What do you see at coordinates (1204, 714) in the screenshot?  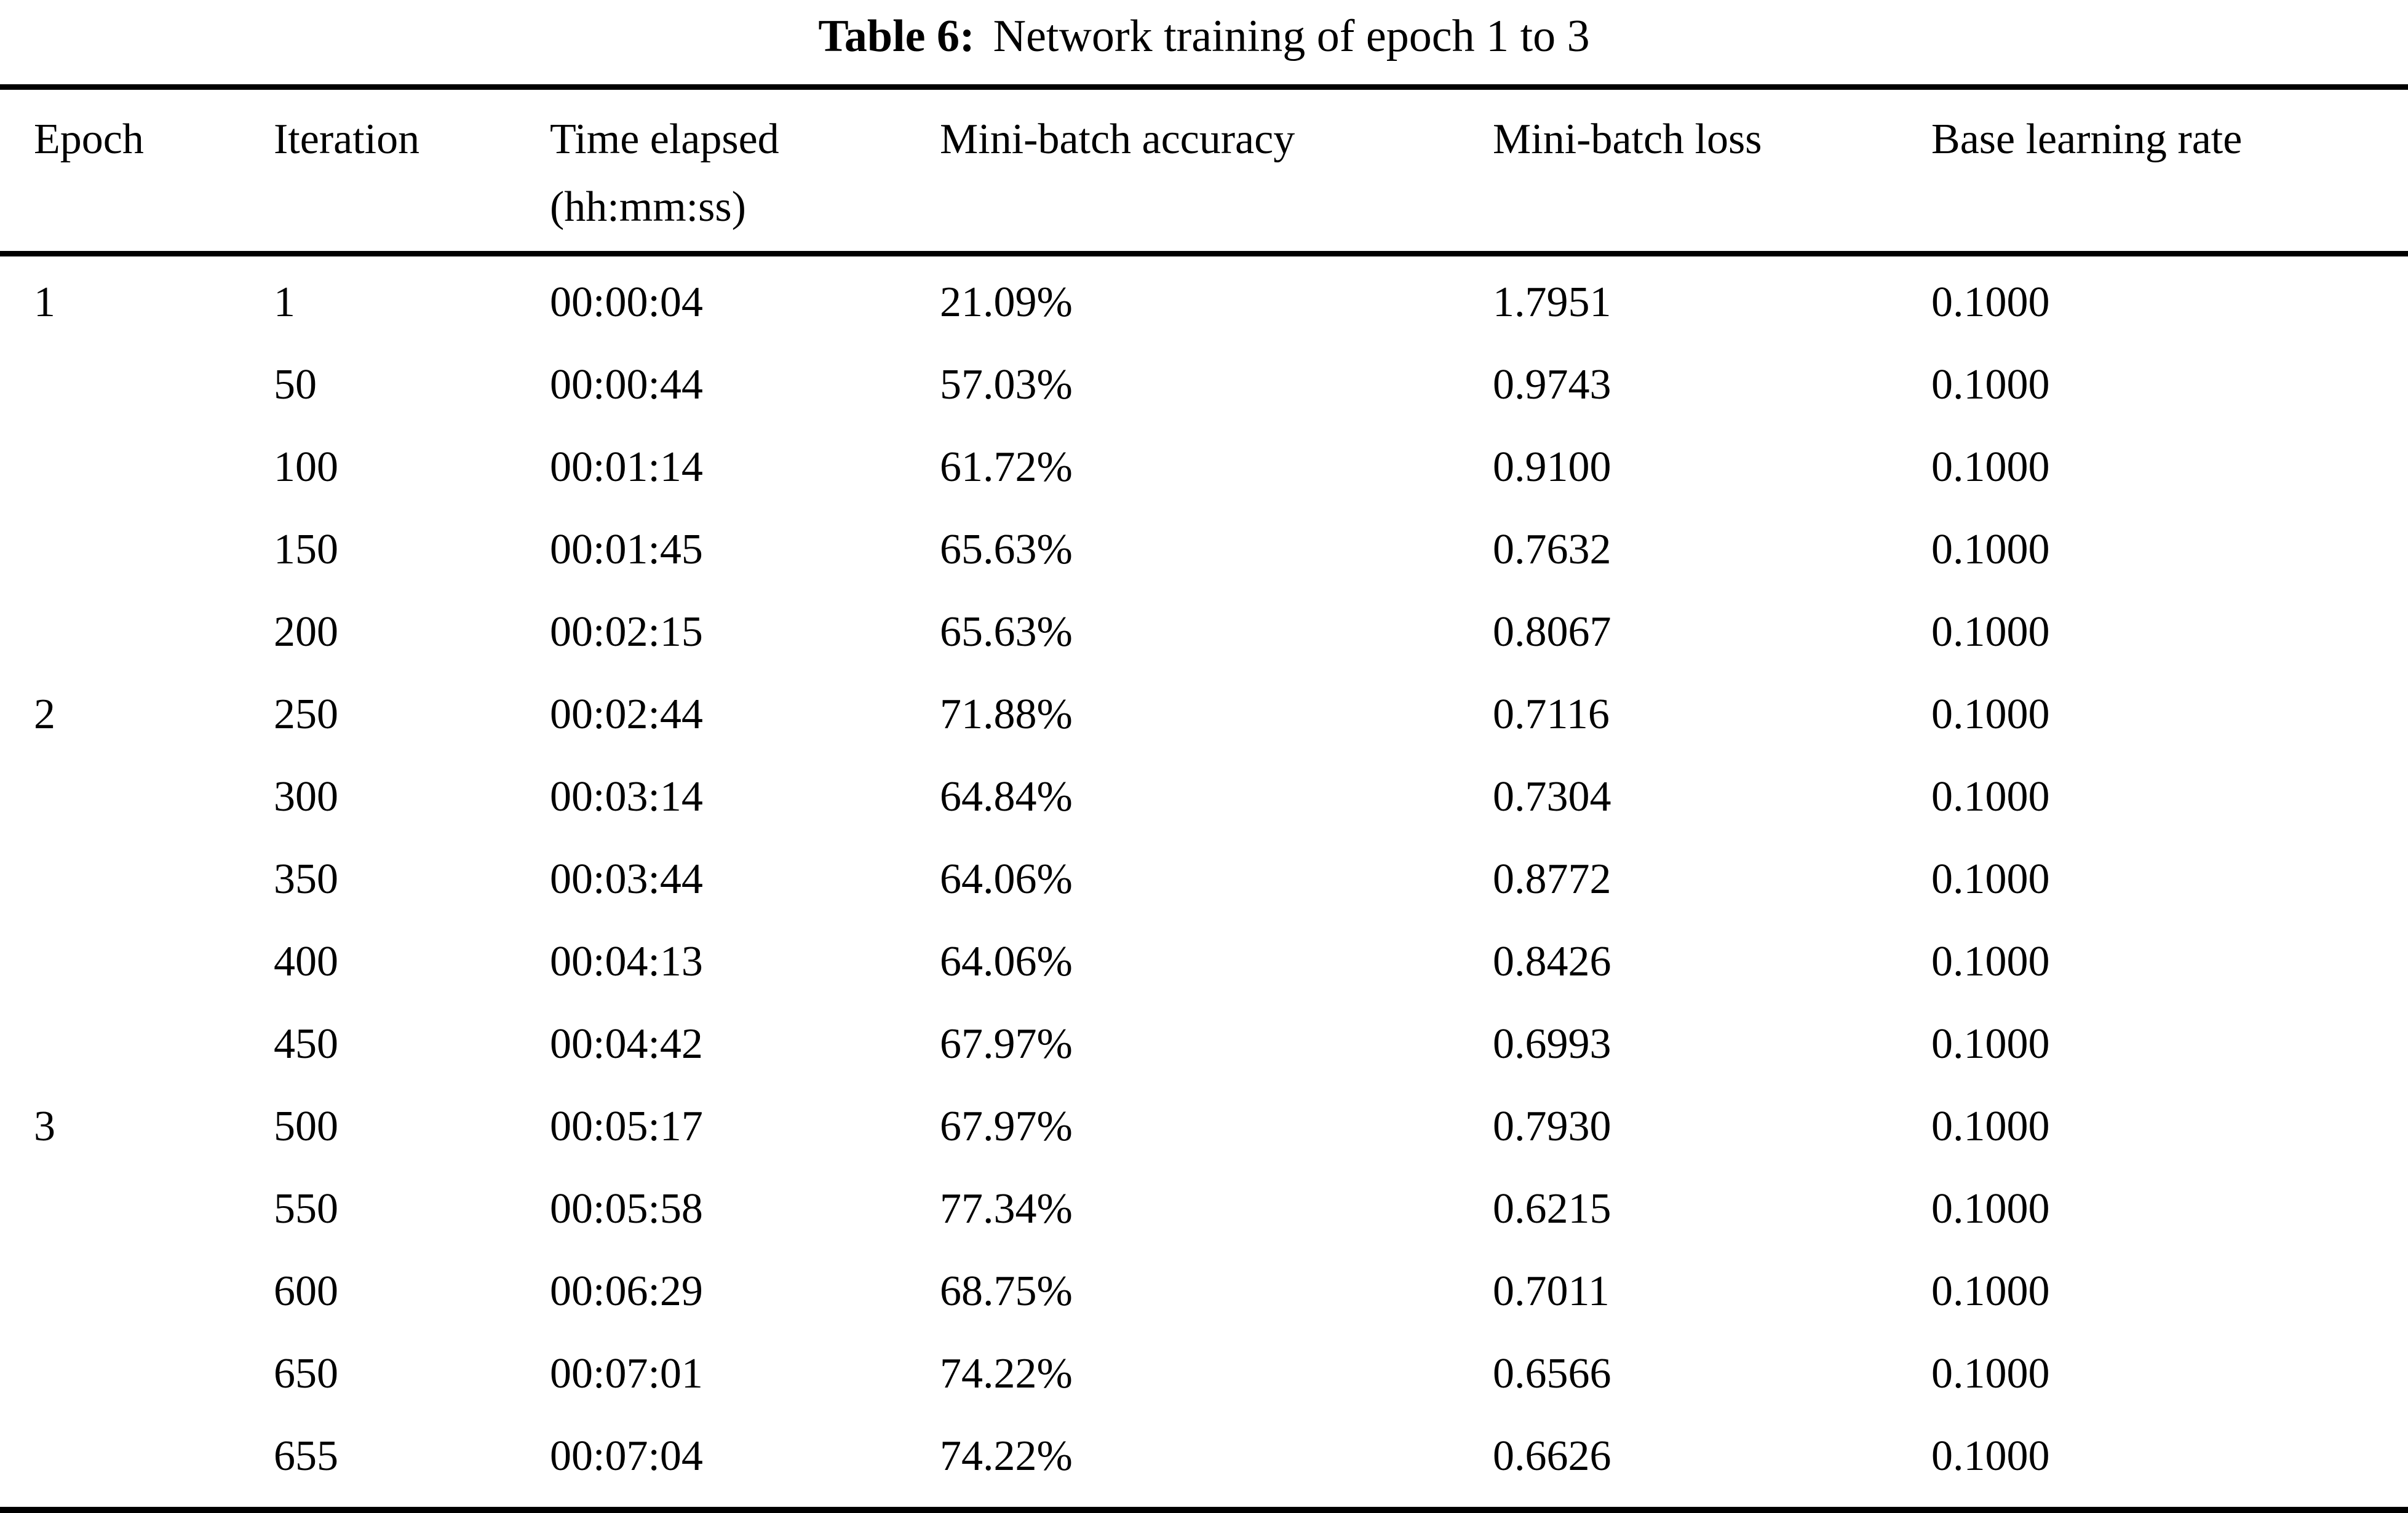 I see `table-row: 2 250 00:02:44 71.88% 0.7116 0.1000` at bounding box center [1204, 714].